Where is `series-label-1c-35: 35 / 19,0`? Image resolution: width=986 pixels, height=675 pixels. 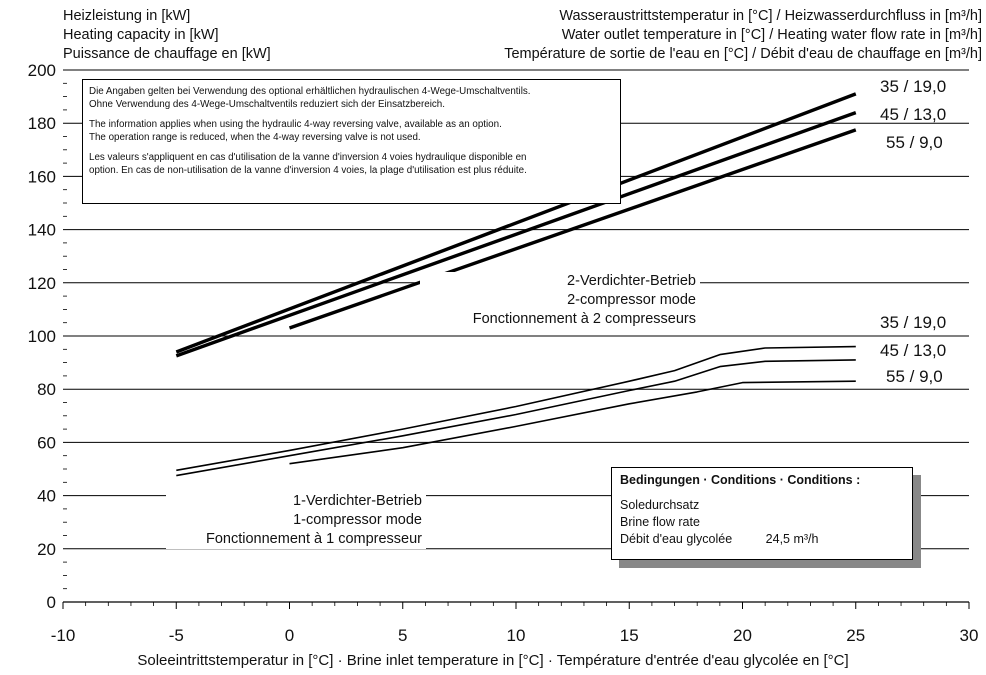 series-label-1c-35: 35 / 19,0 is located at coordinates (913, 322).